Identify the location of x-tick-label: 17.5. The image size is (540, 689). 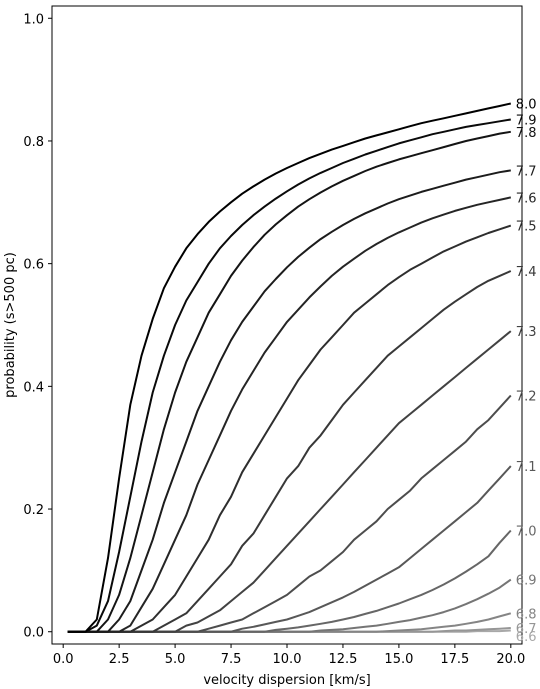
(454, 659).